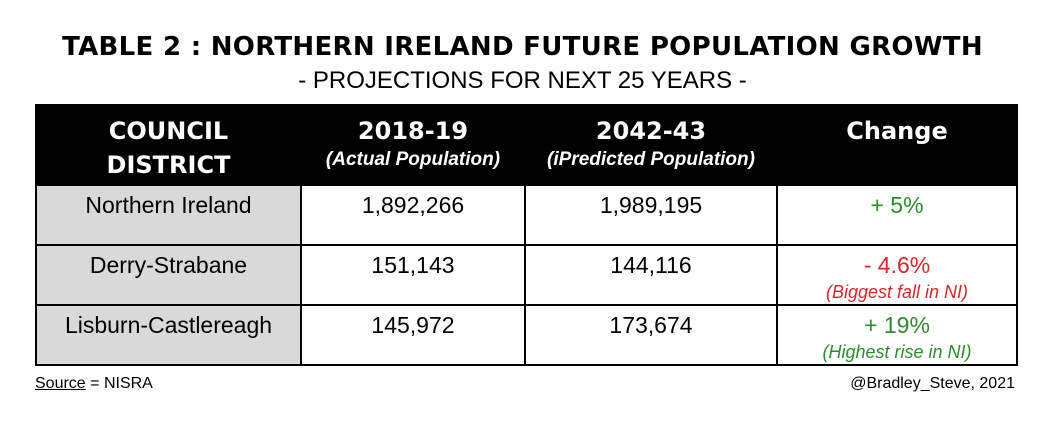 The image size is (1045, 428). I want to click on header-change-label: Change, so click(897, 131).